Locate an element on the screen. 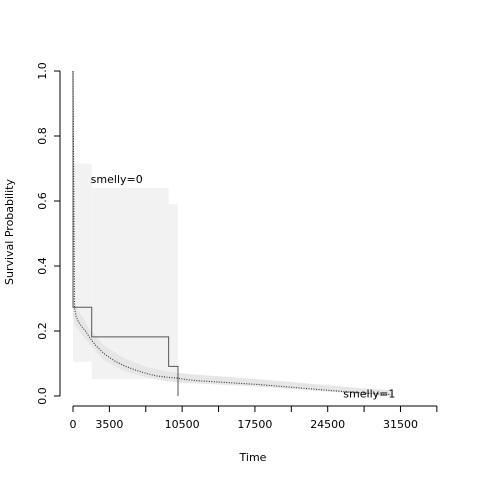  annotation-smelly0: smelly=0 is located at coordinates (117, 179).